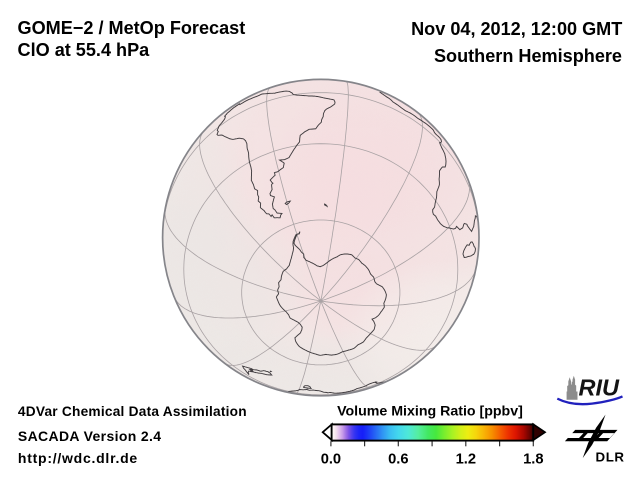 The width and height of the screenshot is (640, 480). What do you see at coordinates (600, 387) in the screenshot?
I see `svg-text: RIU` at bounding box center [600, 387].